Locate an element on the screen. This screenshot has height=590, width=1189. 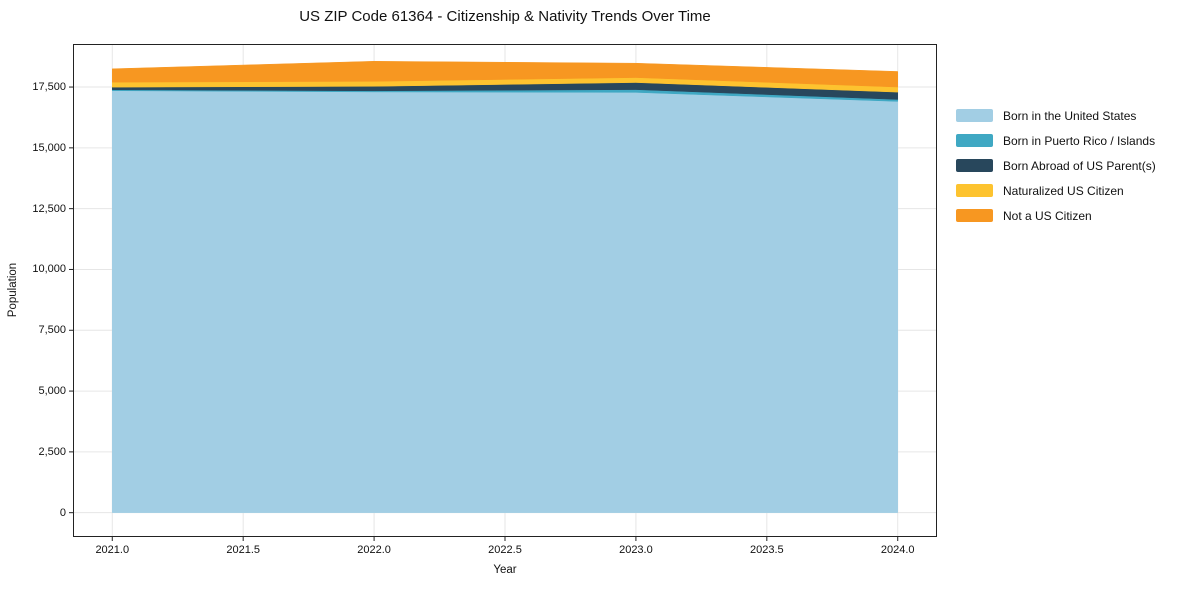
x-tick-label: 2024.0 is located at coordinates (897, 550).